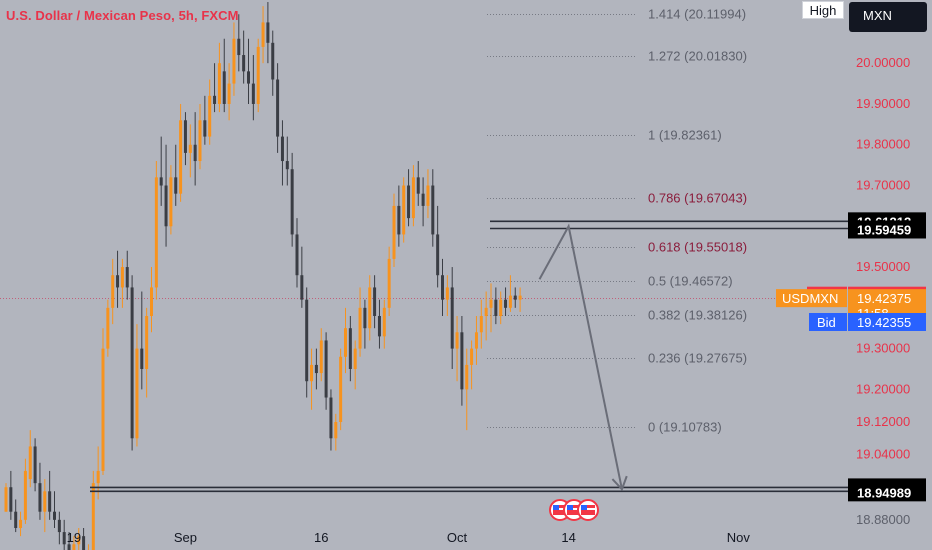 This screenshot has height=550, width=932. I want to click on y-tick-label: 18.88000, so click(883, 519).